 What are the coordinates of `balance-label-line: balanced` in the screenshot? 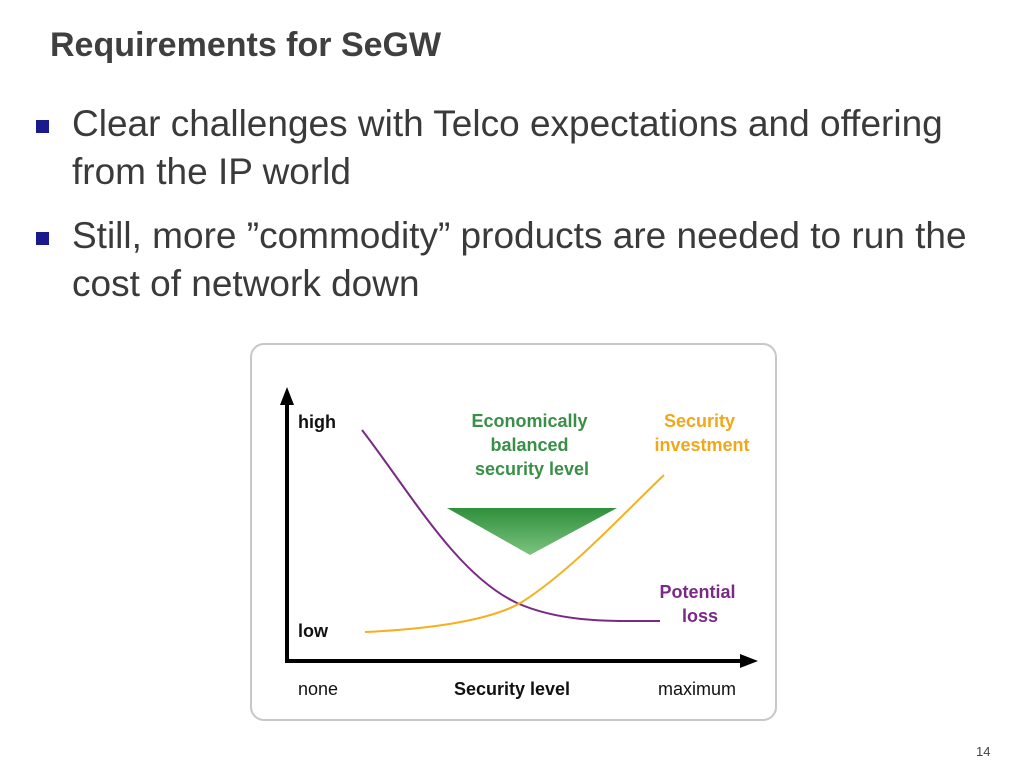 It's located at (529, 445).